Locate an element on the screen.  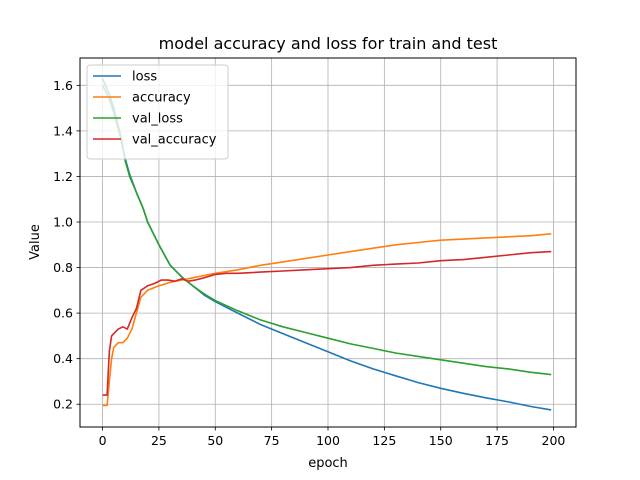
x-tick-label: 75 is located at coordinates (272, 440).